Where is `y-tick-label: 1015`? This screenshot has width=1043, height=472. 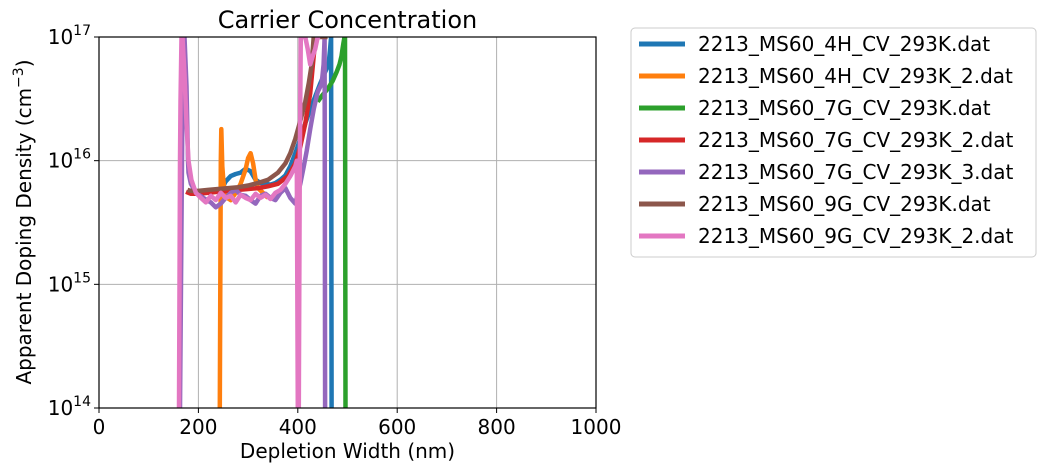
y-tick-label: 1015 is located at coordinates (69, 283).